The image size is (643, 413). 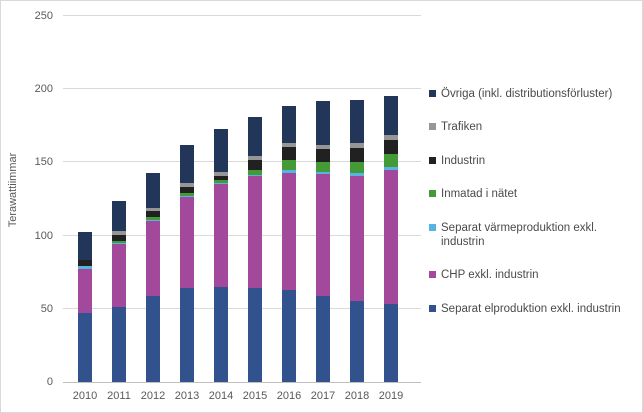 I want to click on legend-label: Övriga (inkl. distributionsförluster), so click(x=527, y=94).